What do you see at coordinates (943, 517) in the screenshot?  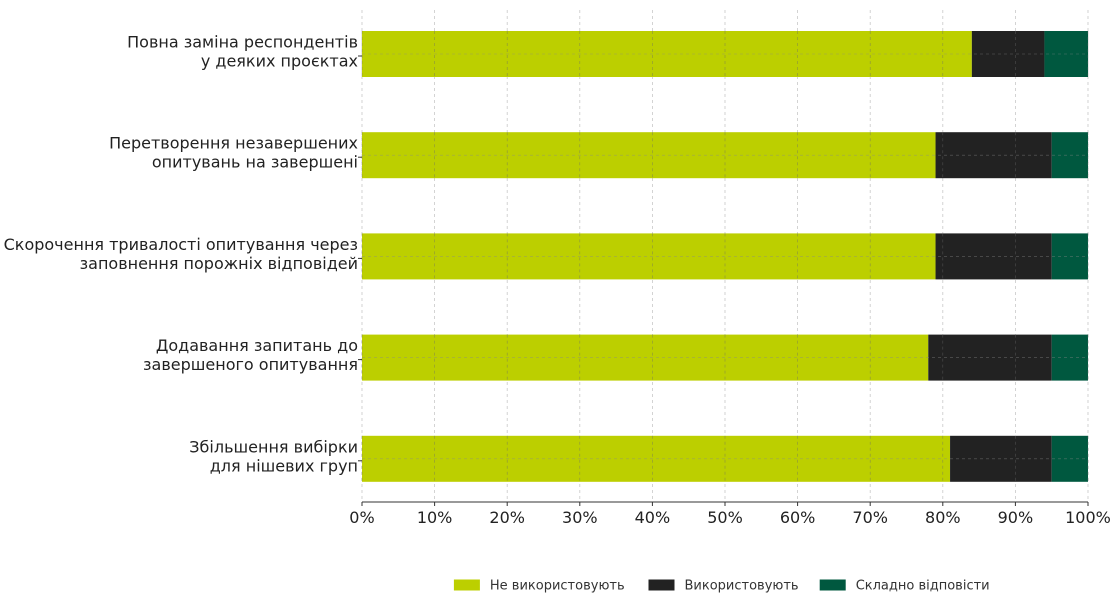 I see `x-tick-label: 80%` at bounding box center [943, 517].